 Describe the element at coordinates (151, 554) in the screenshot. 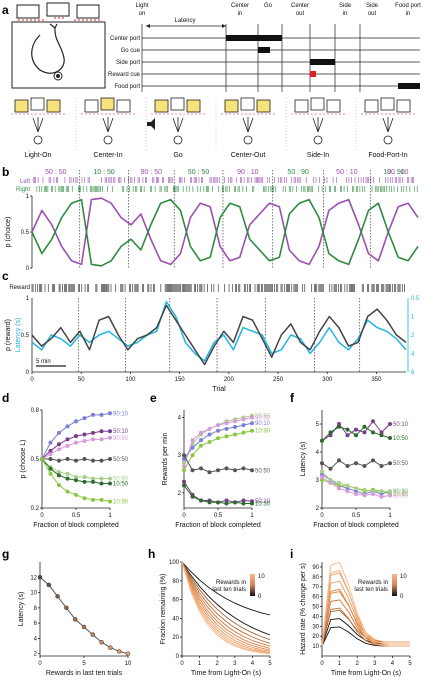

I see `panel-label-h: h` at that location.